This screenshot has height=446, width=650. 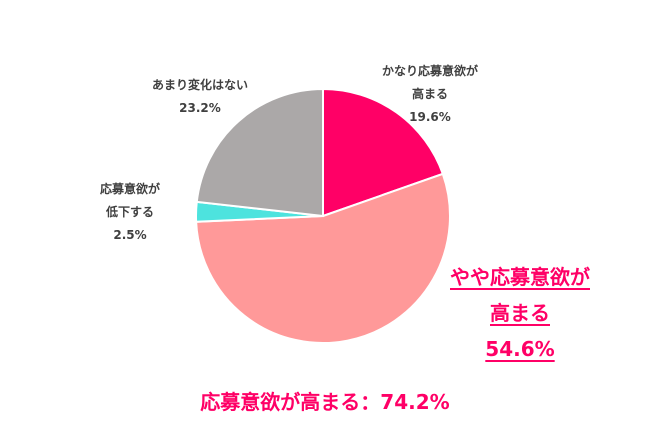 I want to click on label-value: 19.6%, so click(x=430, y=117).